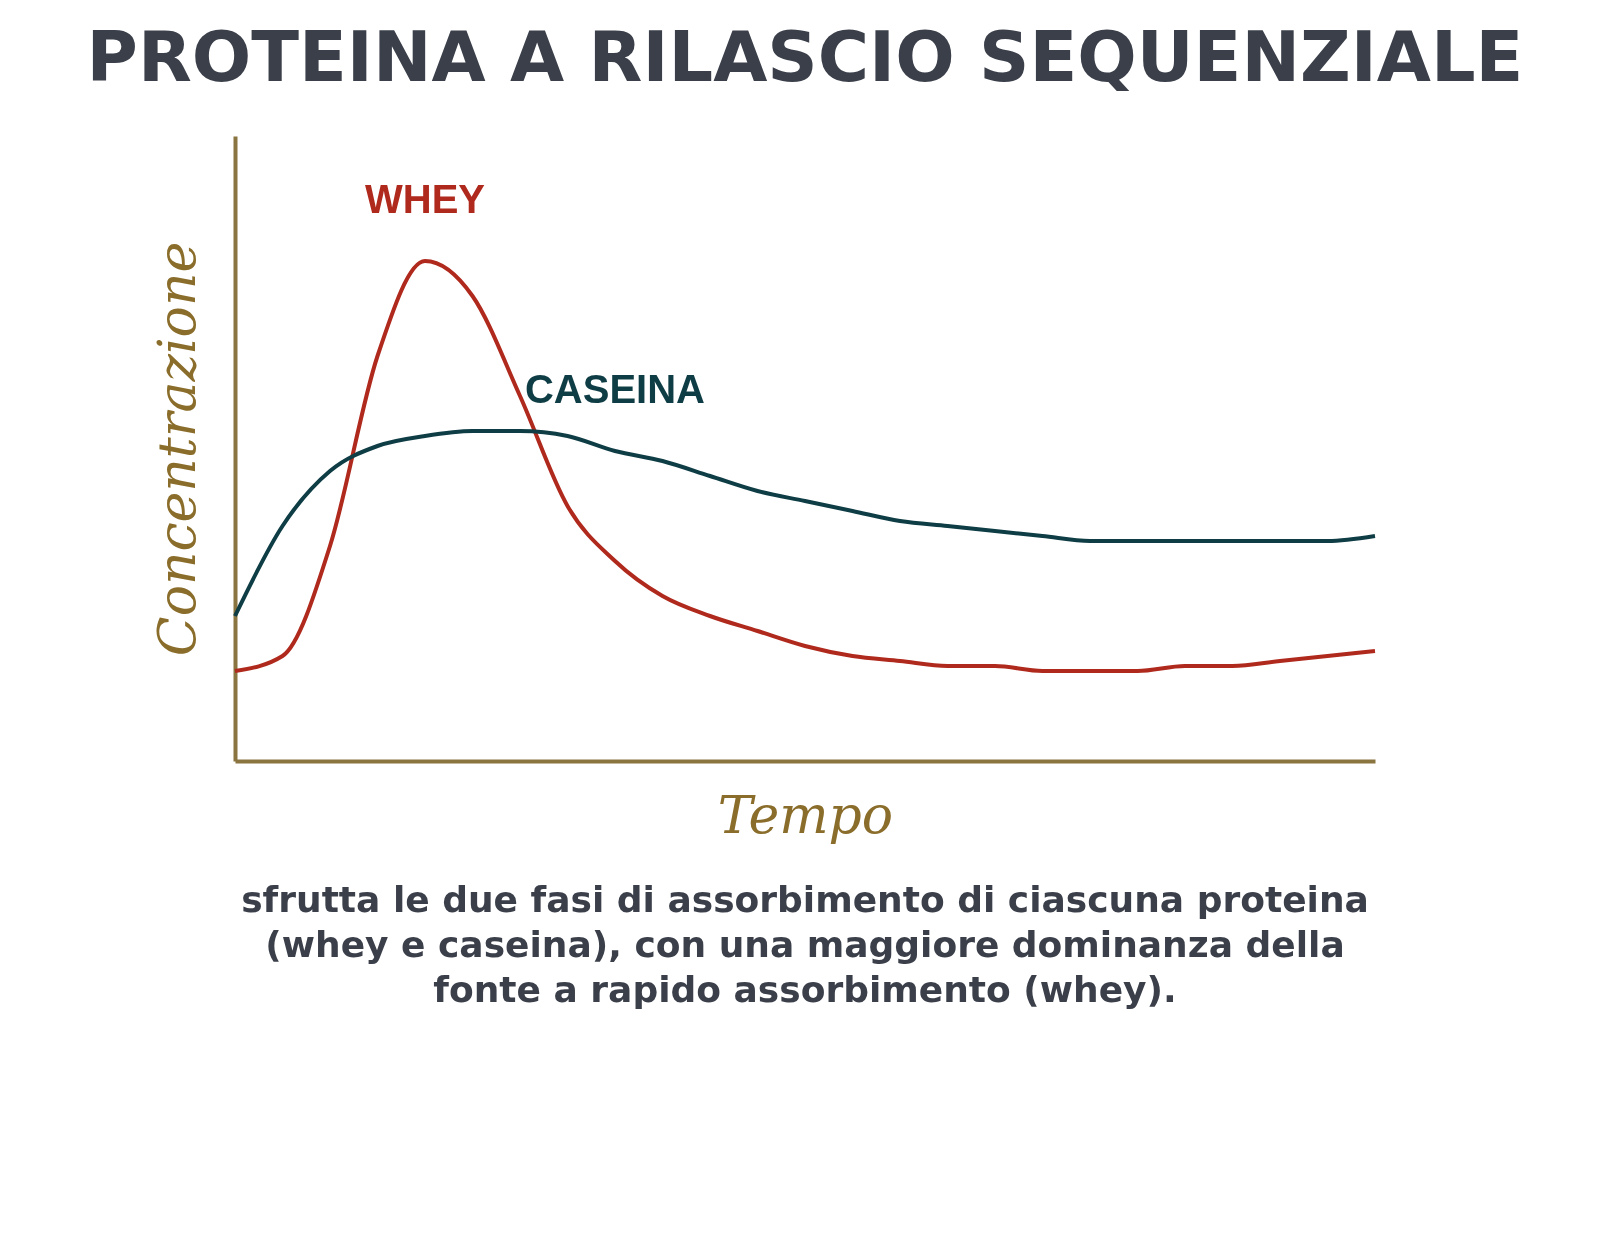 The height and width of the screenshot is (1238, 1610). Describe the element at coordinates (805, 57) in the screenshot. I see `chart-title: PROTEINA A RILASCIO SEQUENZIALE` at that location.